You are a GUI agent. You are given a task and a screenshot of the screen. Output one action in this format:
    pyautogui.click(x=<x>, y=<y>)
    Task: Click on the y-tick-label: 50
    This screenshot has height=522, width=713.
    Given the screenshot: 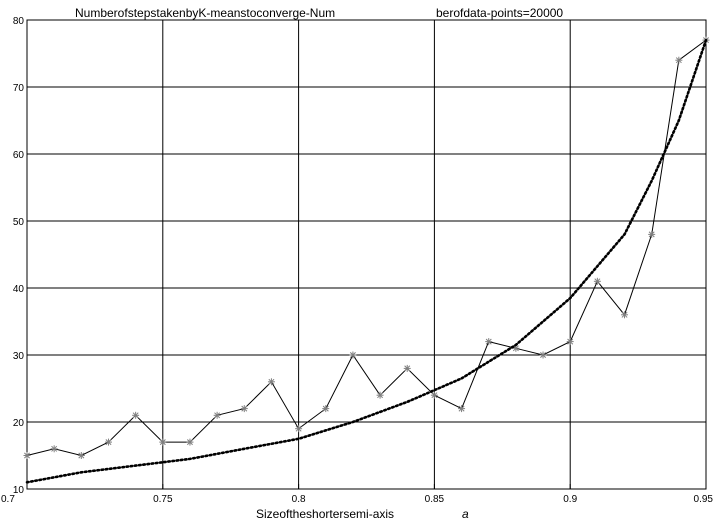 What is the action you would take?
    pyautogui.click(x=19, y=222)
    